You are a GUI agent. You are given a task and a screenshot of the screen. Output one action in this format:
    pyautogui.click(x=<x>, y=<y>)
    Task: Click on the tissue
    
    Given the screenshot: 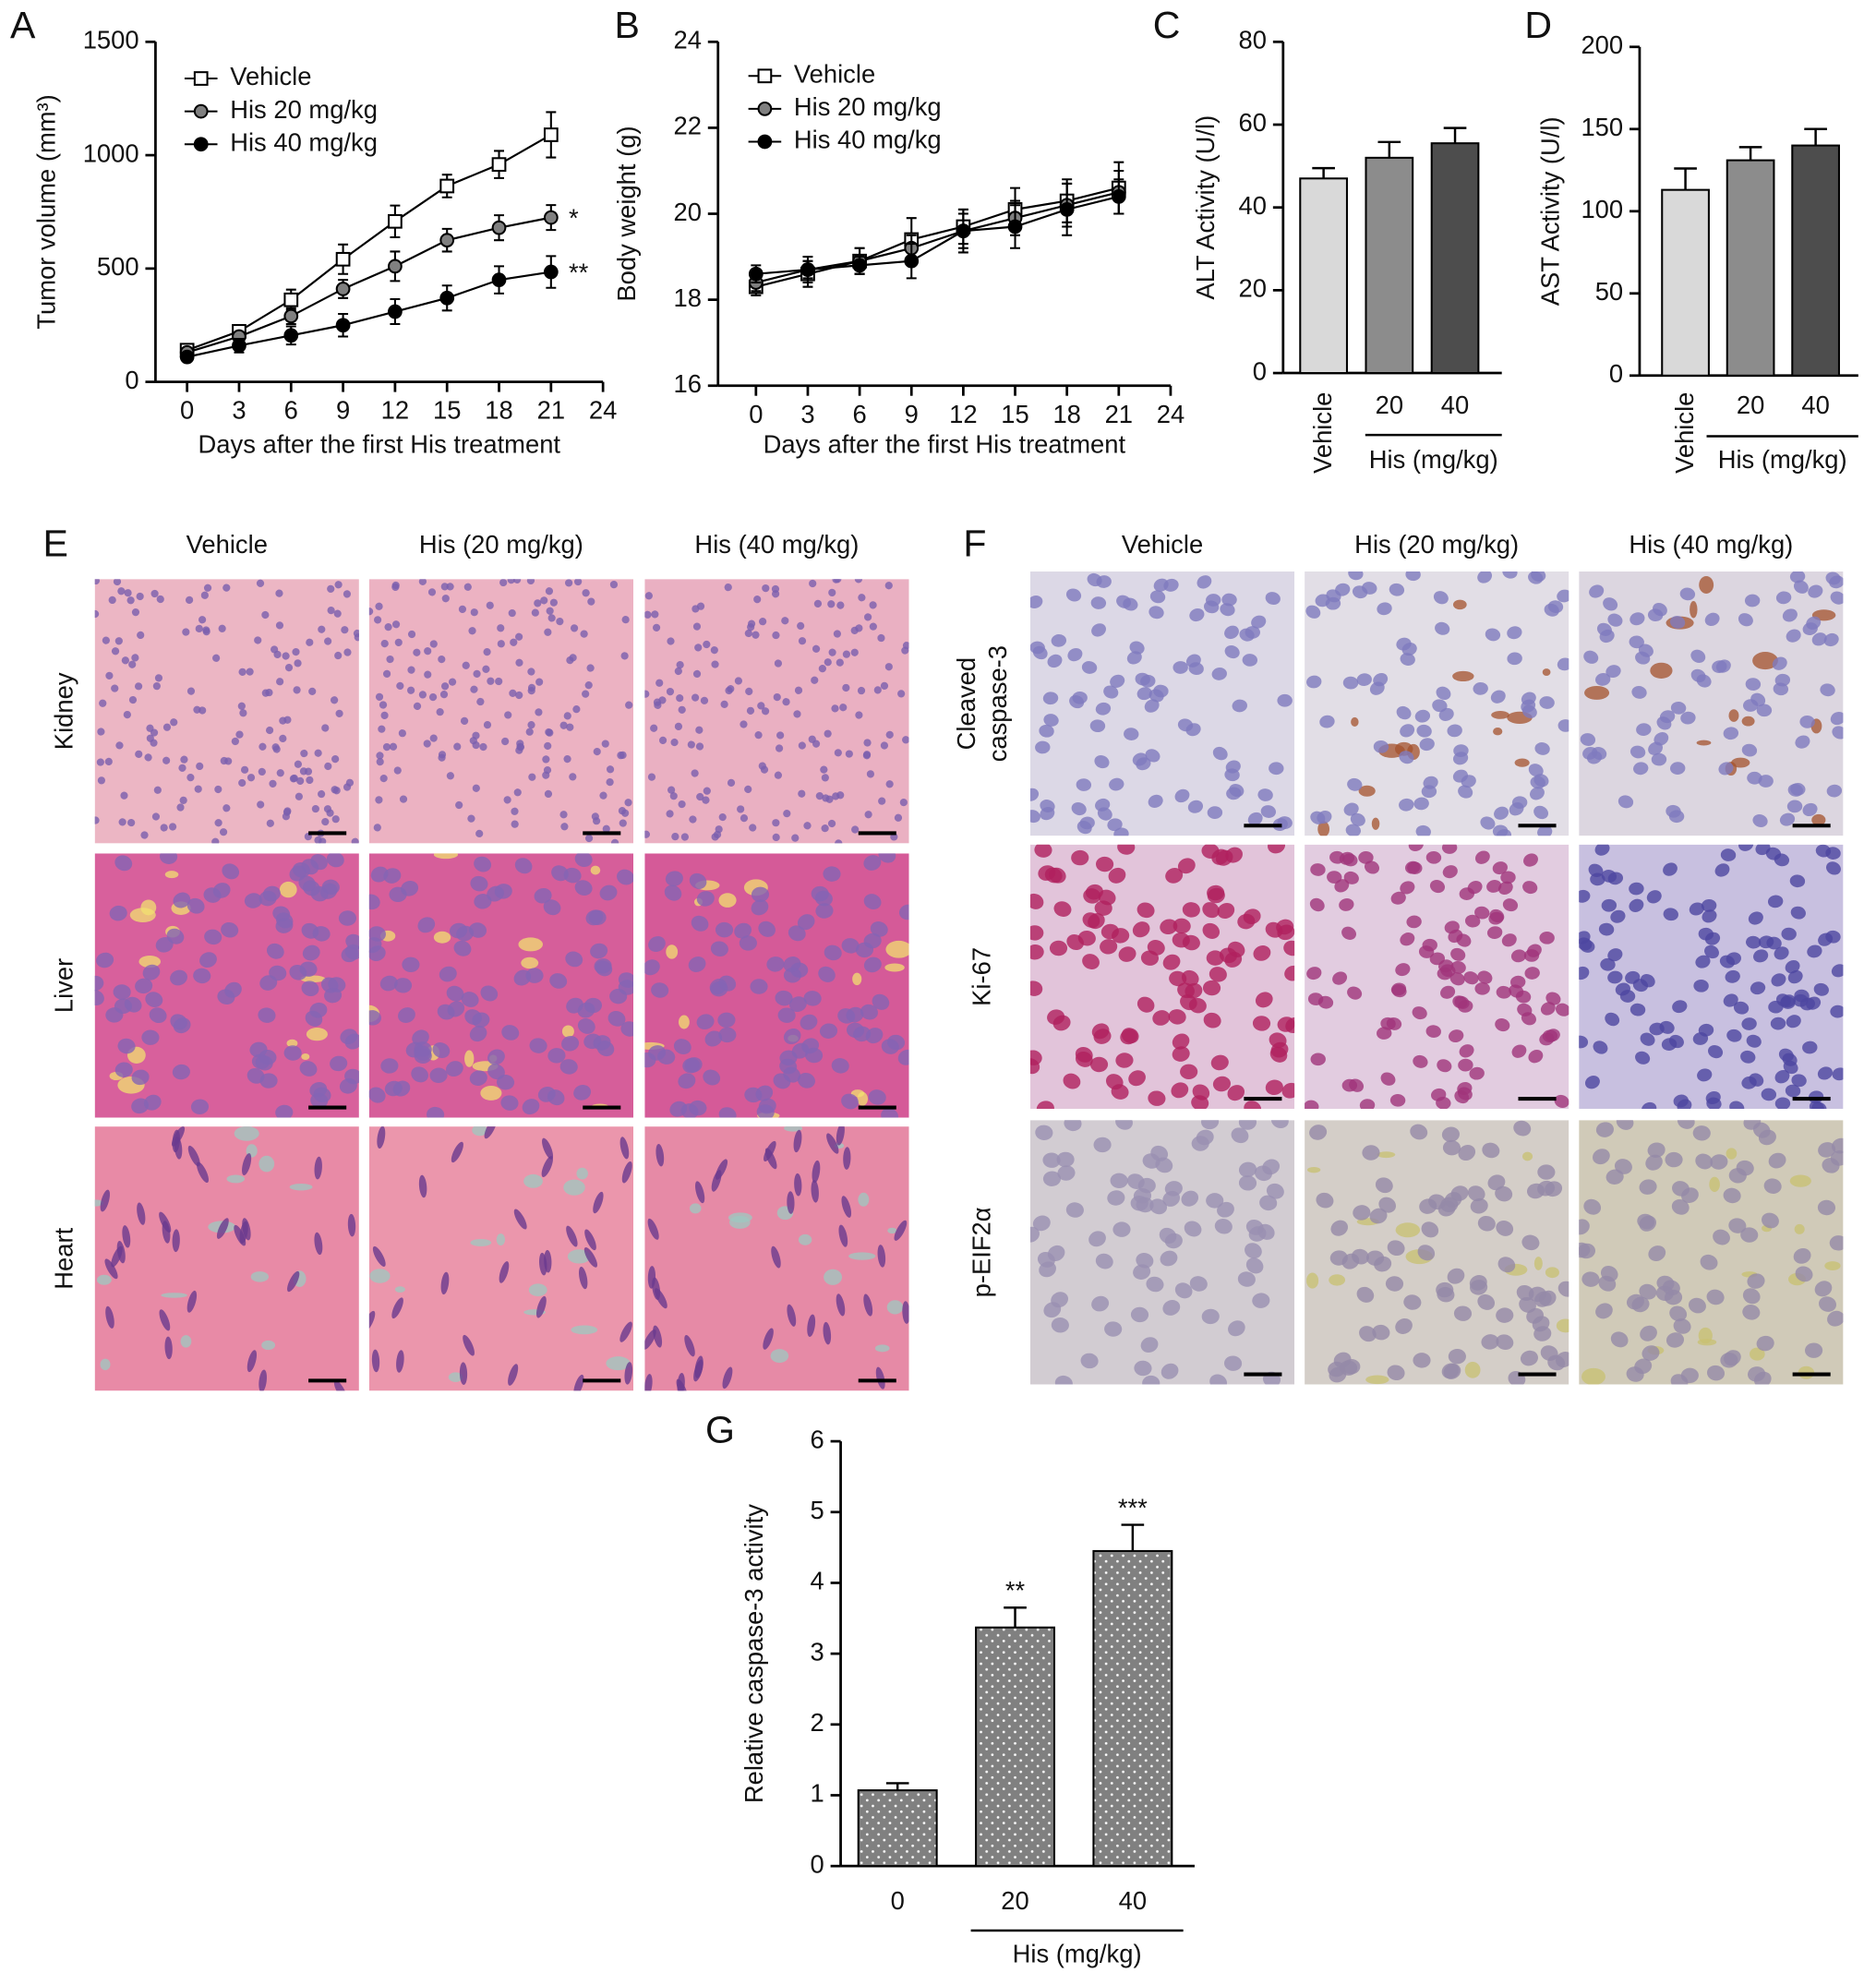 What is the action you would take?
    pyautogui.click(x=226, y=711)
    